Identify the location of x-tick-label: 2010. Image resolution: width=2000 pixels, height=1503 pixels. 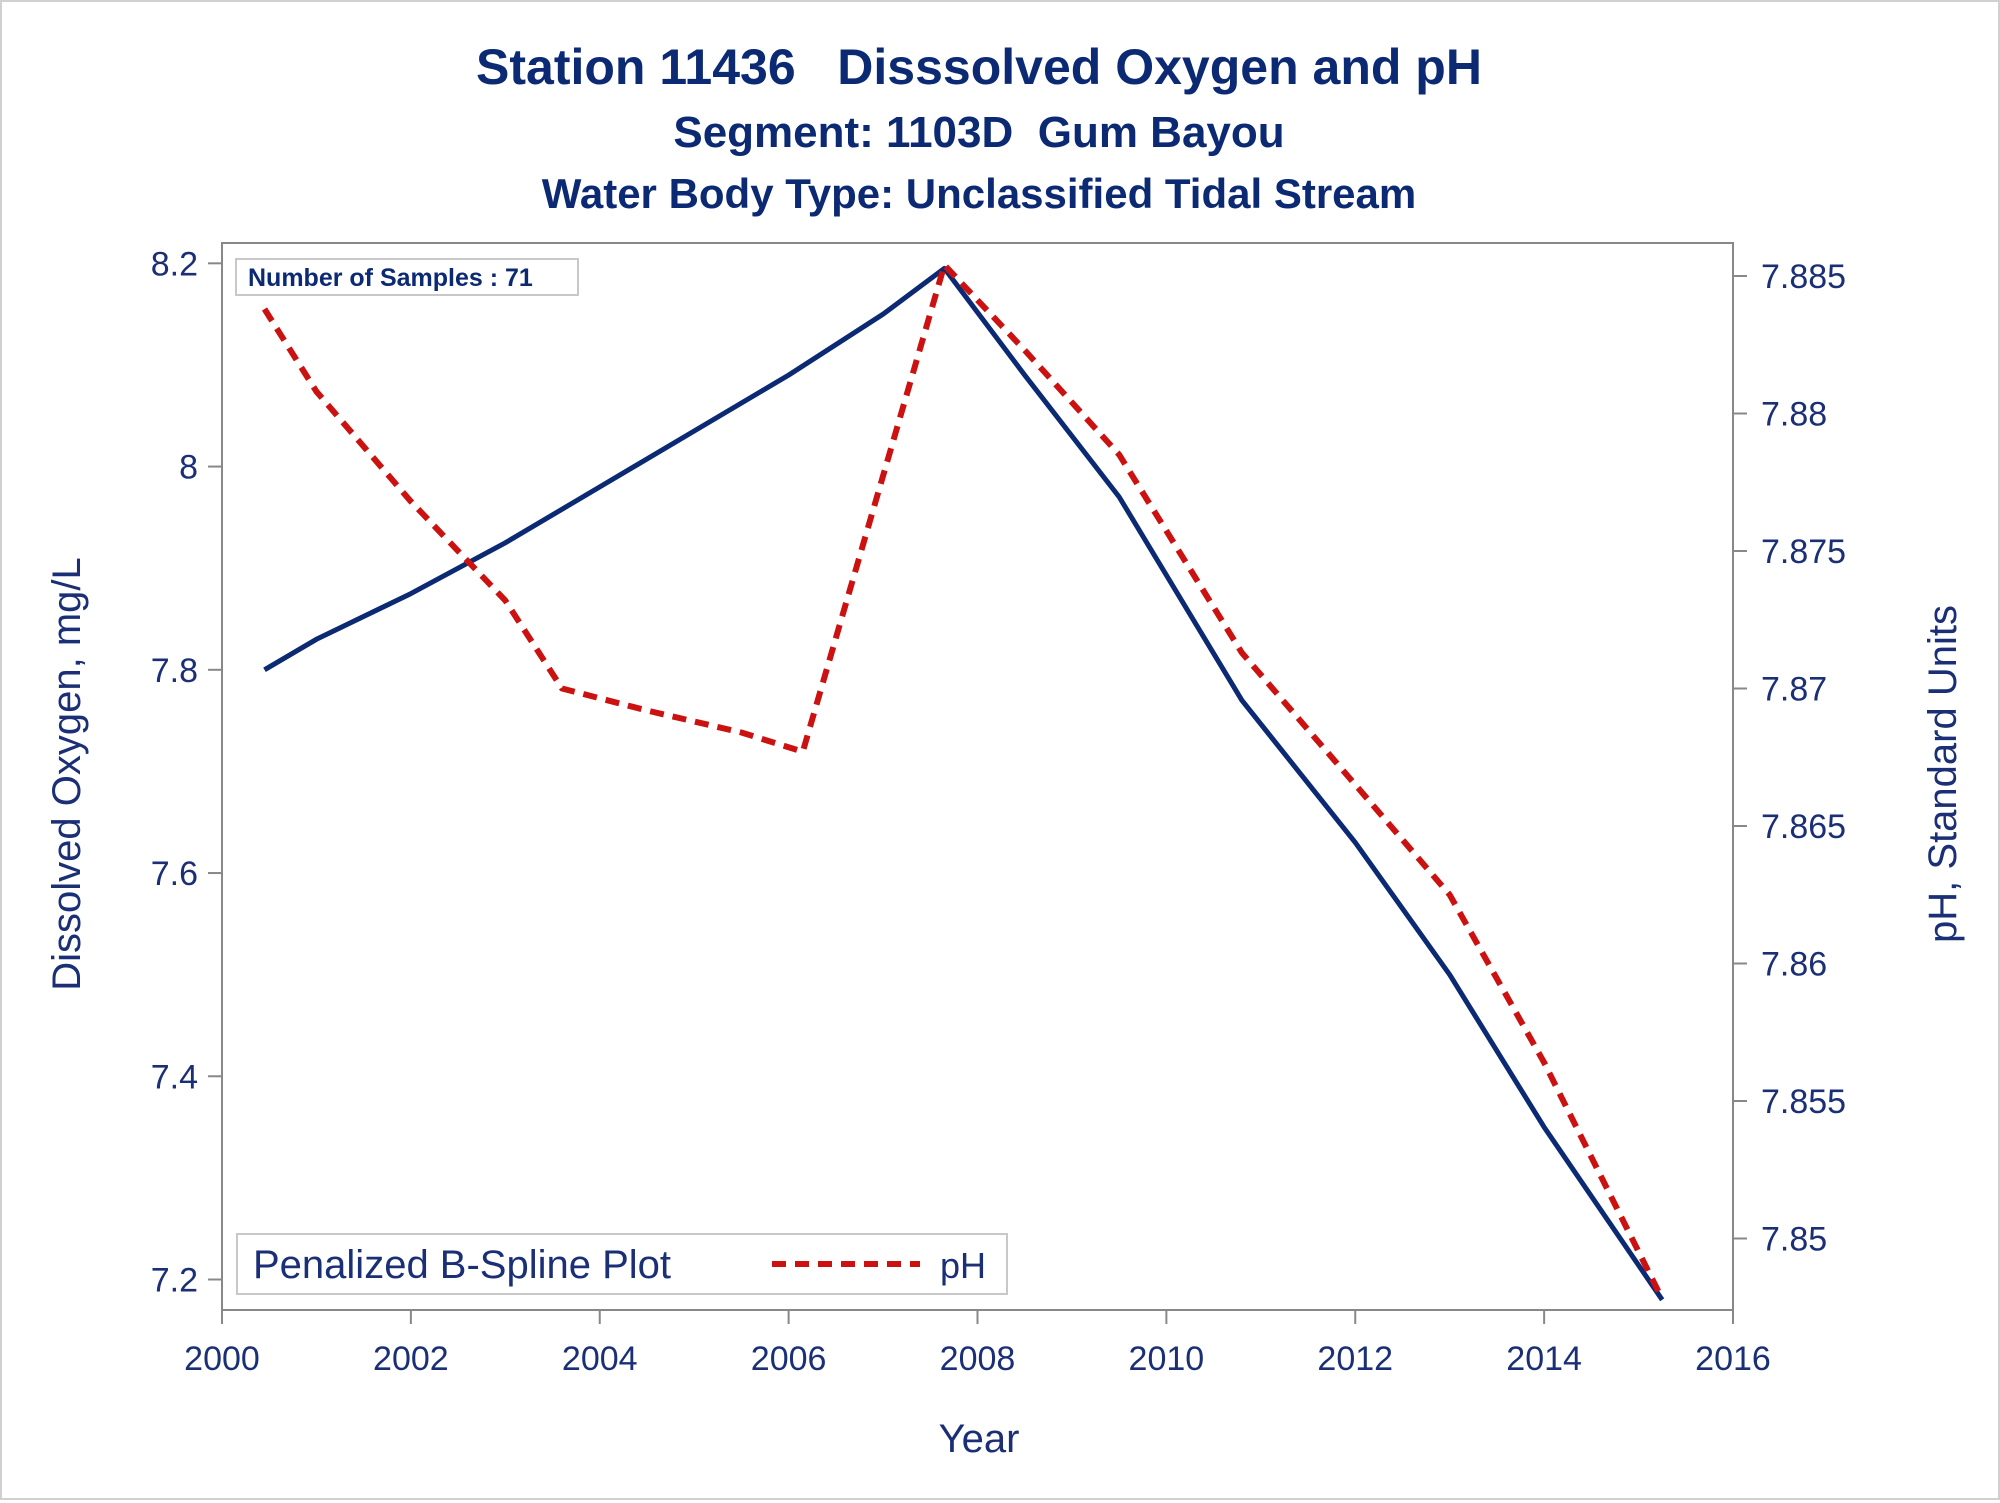
(1167, 1359).